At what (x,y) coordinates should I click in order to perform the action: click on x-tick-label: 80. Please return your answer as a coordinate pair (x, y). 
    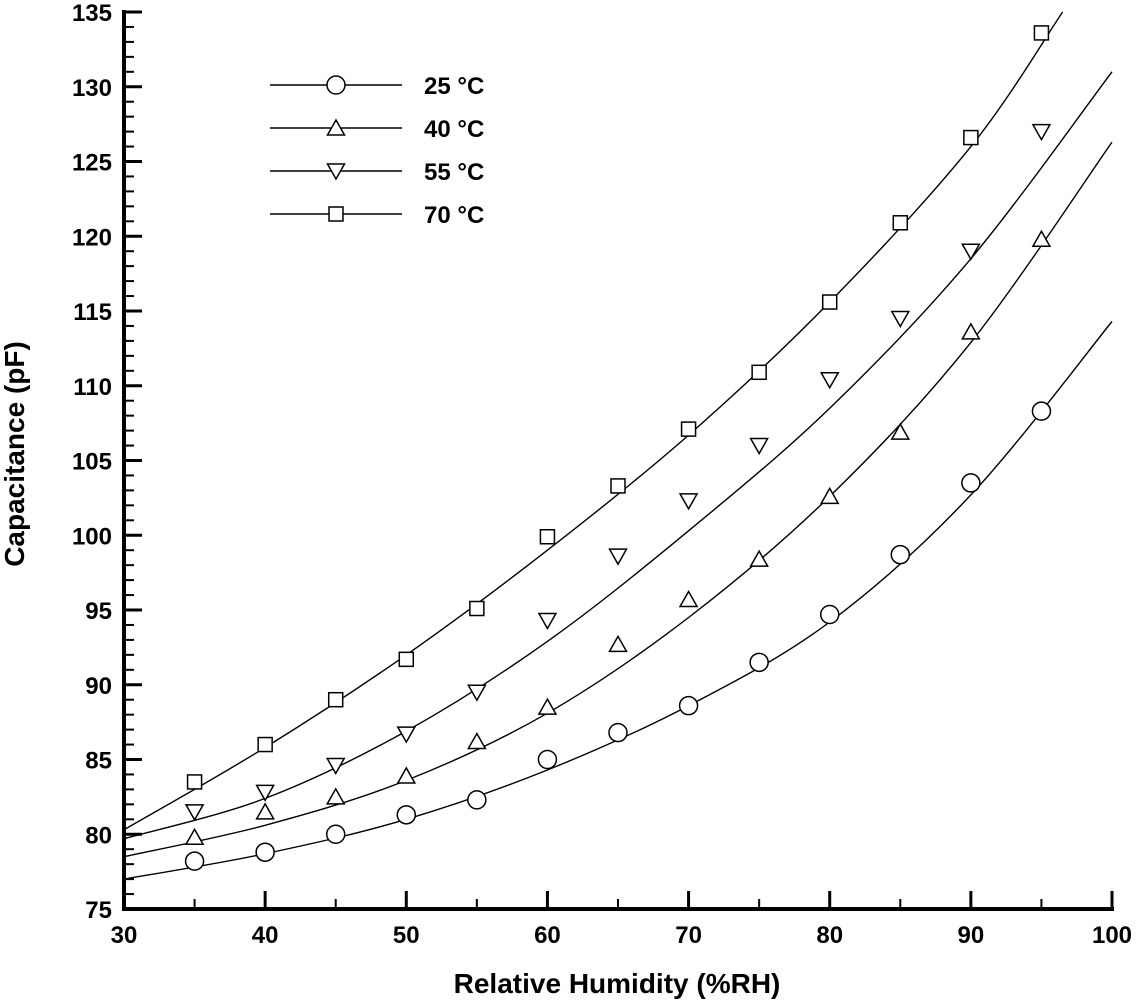
    Looking at the image, I should click on (829, 935).